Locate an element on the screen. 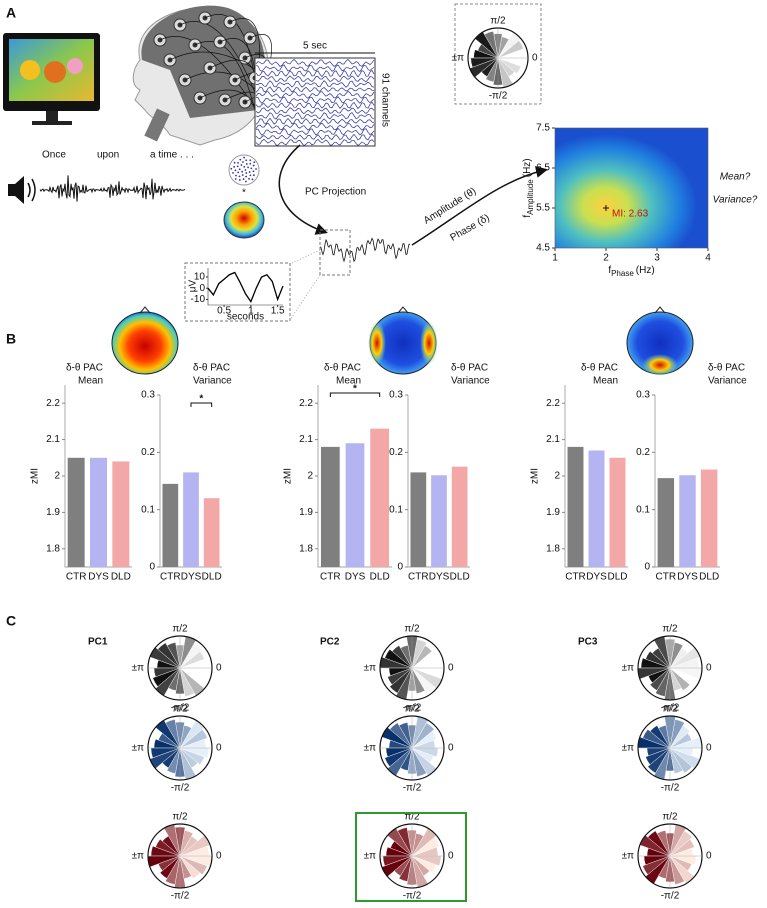 The height and width of the screenshot is (908, 767). panel-label: C is located at coordinates (11, 621).